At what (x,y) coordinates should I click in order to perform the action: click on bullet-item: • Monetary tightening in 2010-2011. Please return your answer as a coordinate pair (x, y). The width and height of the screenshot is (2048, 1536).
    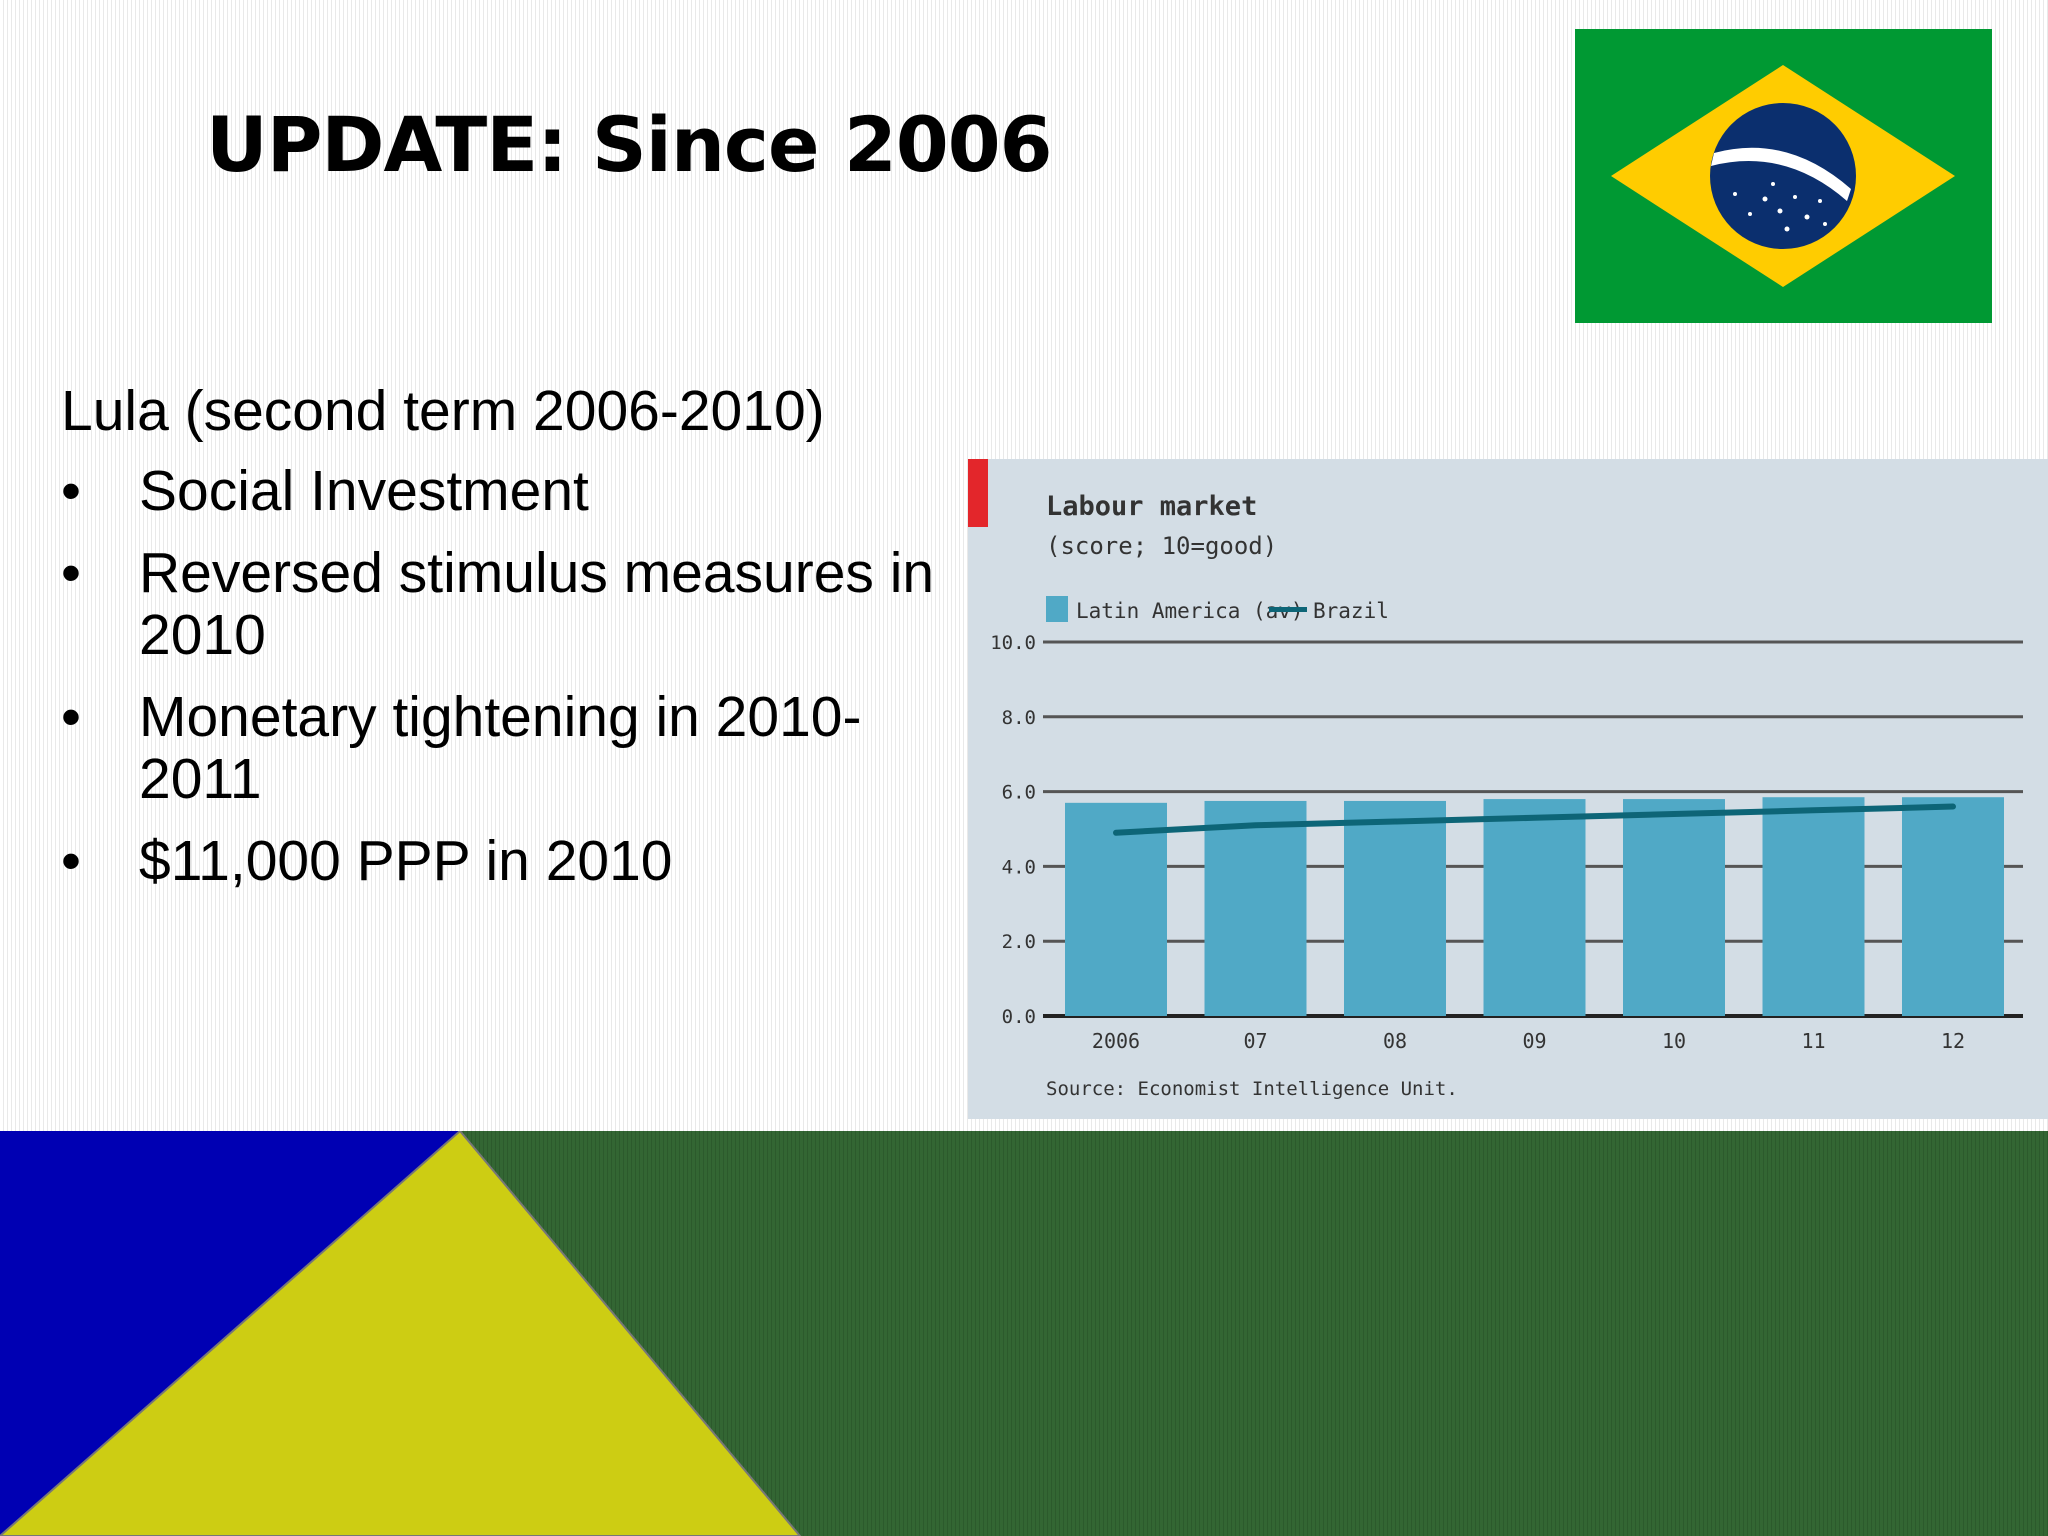
    Looking at the image, I should click on (501, 748).